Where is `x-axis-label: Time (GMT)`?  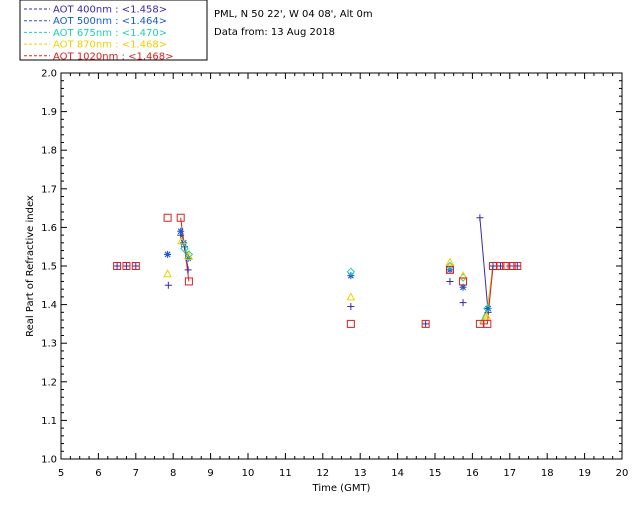
x-axis-label: Time (GMT) is located at coordinates (341, 488).